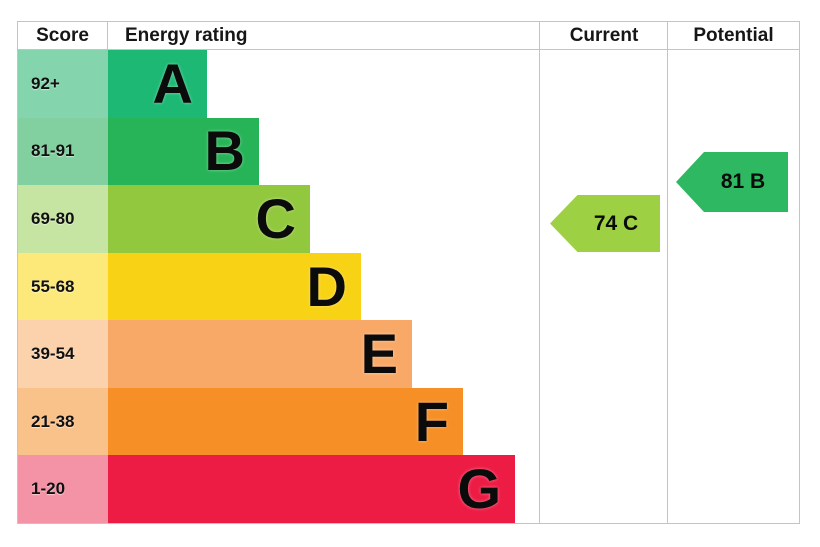 The width and height of the screenshot is (820, 547). I want to click on band-row-f: 21-38 F, so click(408, 421).